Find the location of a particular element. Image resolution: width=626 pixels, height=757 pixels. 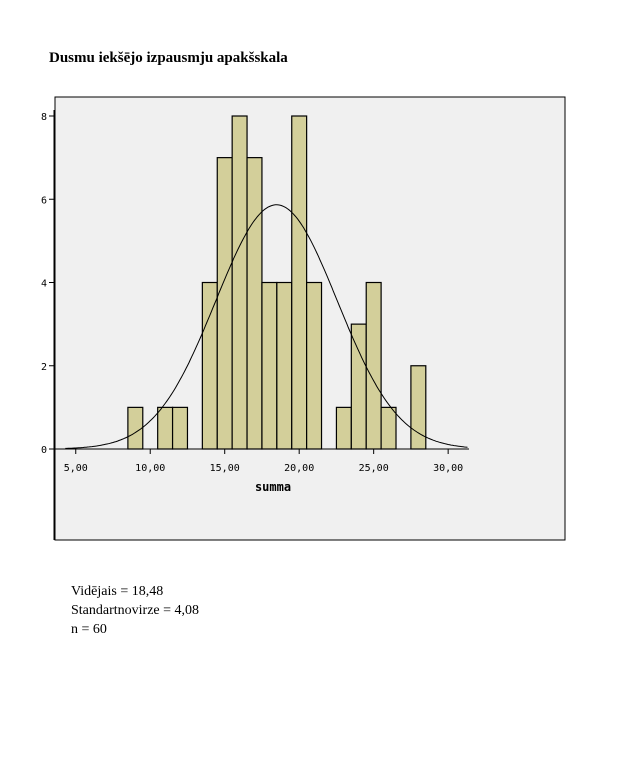

chart-title: Dusmu iekšējo izpausmju apakšskala is located at coordinates (168, 58).